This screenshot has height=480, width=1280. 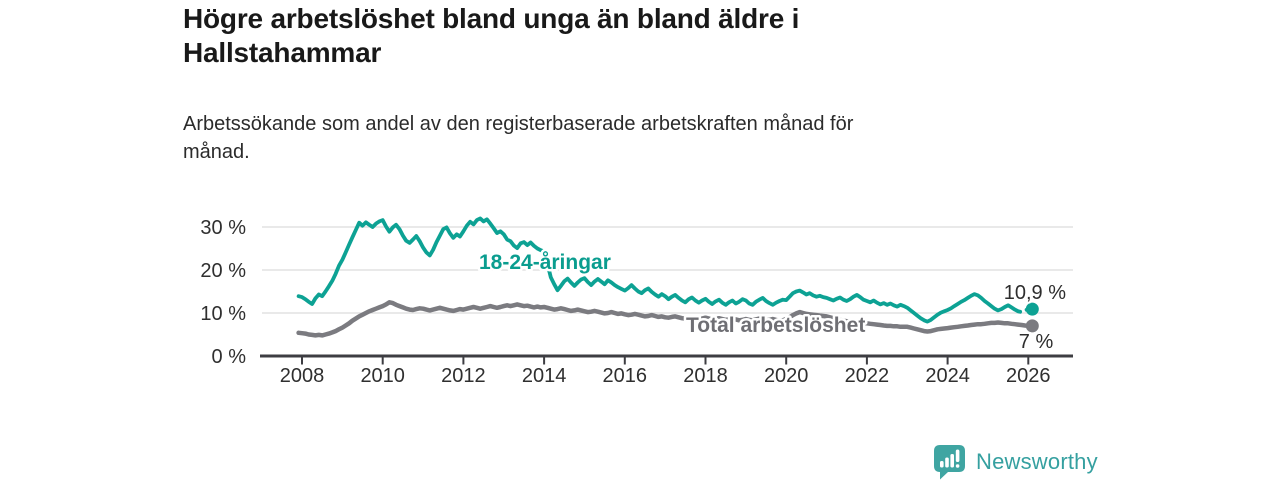 I want to click on title-line-2: Hallstahammar, so click(x=282, y=53).